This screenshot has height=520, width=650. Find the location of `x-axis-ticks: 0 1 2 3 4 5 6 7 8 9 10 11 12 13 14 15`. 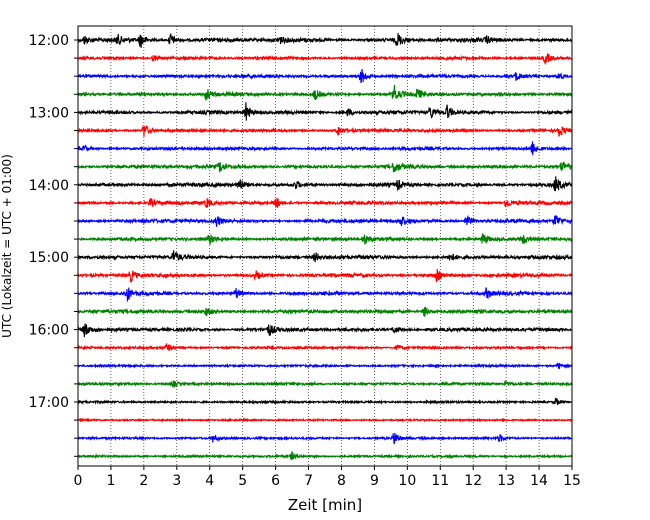

x-axis-ticks: 0 1 2 3 4 5 6 7 8 9 10 11 12 13 14 15 is located at coordinates (327, 477).